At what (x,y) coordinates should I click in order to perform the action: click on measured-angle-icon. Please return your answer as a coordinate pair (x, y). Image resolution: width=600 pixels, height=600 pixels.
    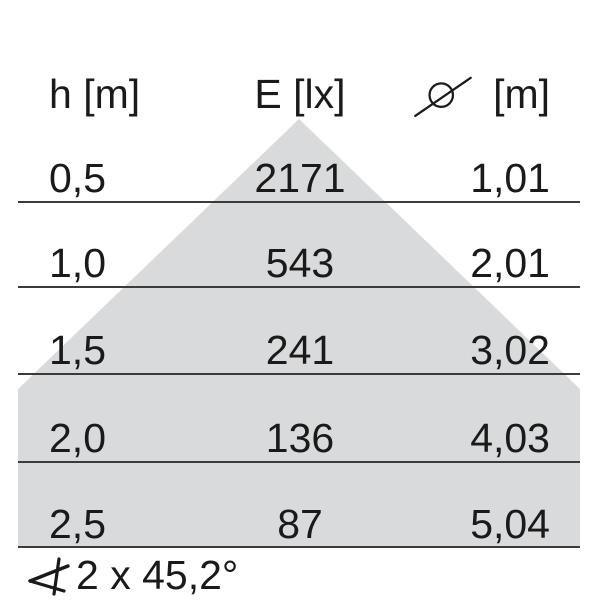
    Looking at the image, I should click on (49, 576).